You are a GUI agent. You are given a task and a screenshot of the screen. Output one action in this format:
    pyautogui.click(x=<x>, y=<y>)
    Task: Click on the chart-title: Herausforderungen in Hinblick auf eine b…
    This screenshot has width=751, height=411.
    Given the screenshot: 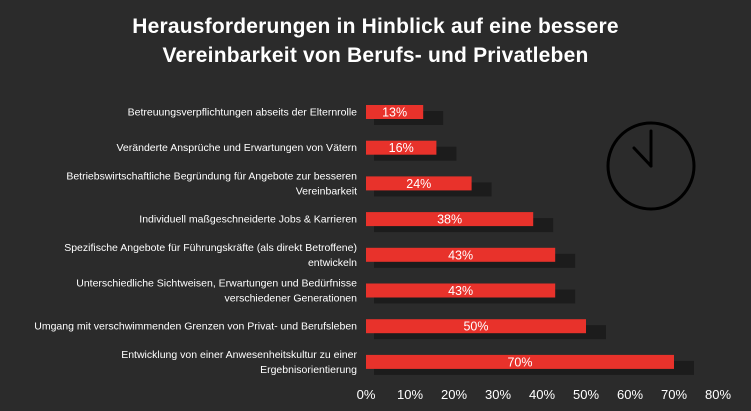 What is the action you would take?
    pyautogui.click(x=375, y=41)
    